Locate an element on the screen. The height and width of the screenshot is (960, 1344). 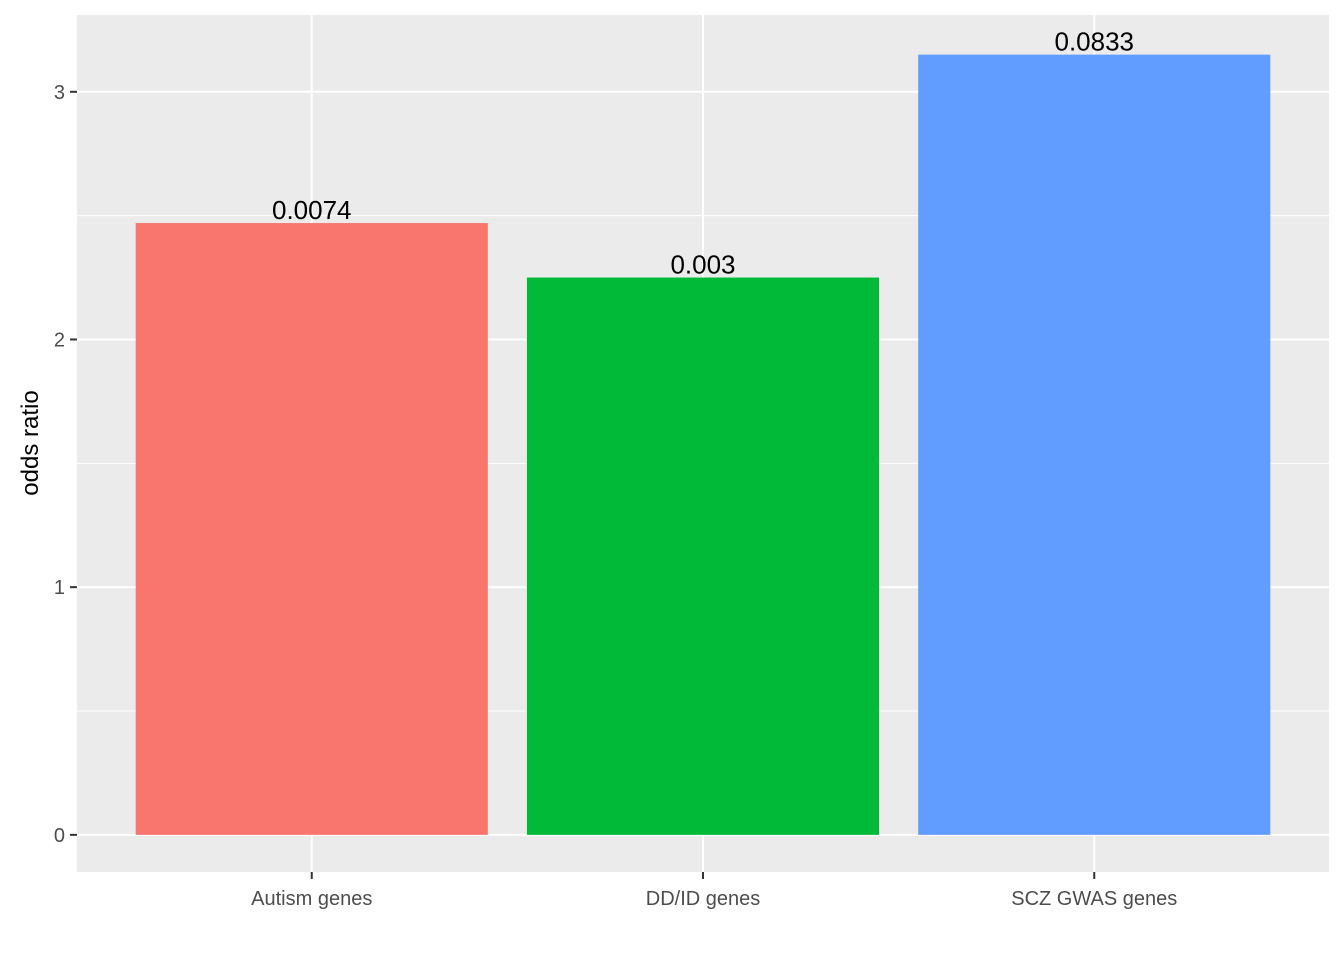
x-tick-label: Autism genes is located at coordinates (311, 899).